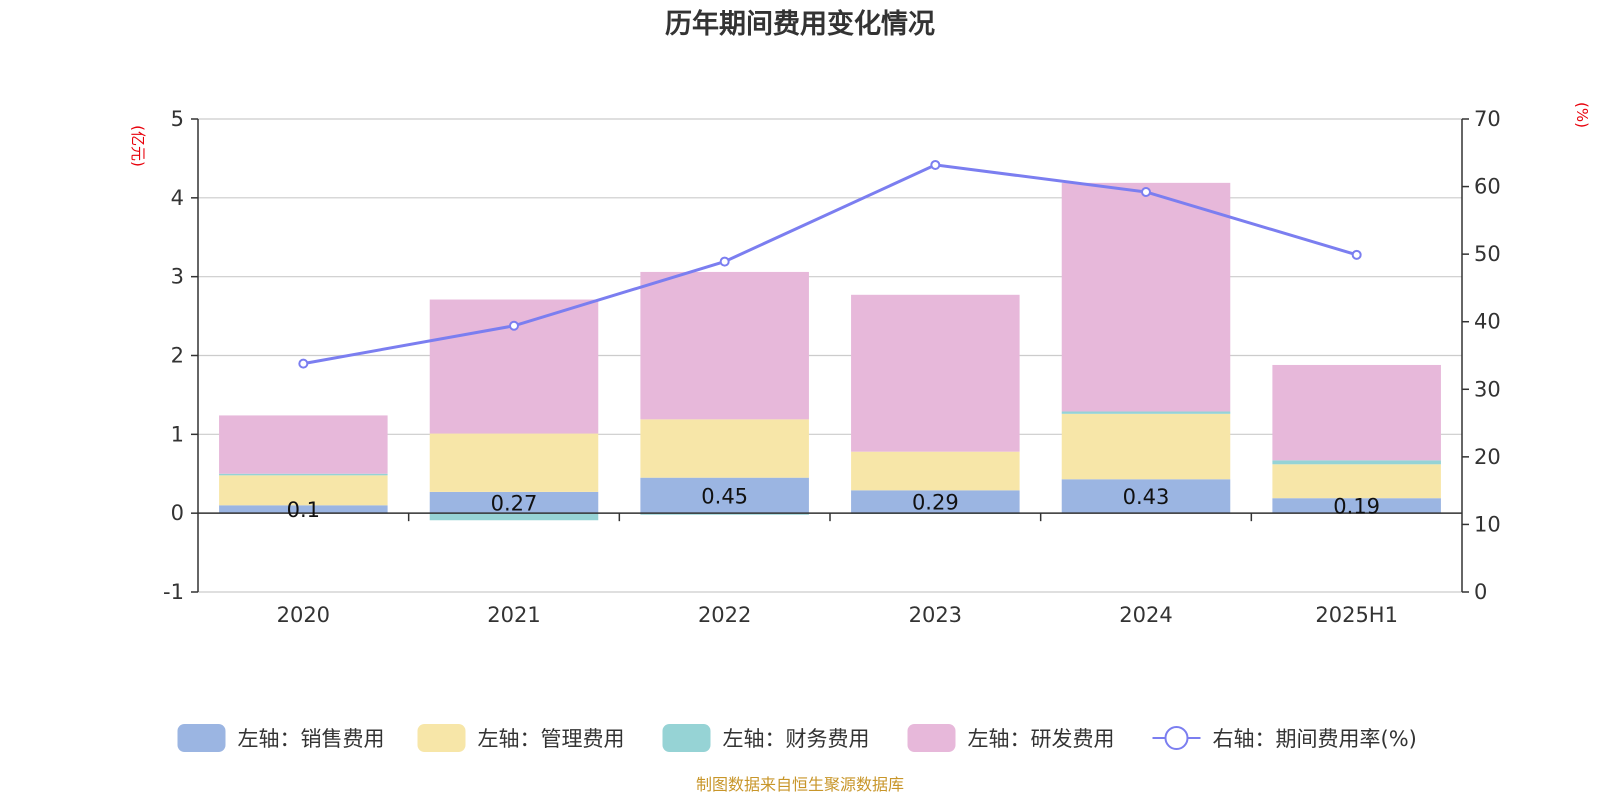  What do you see at coordinates (303, 615) in the screenshot?
I see `x-tick-label: 2020` at bounding box center [303, 615].